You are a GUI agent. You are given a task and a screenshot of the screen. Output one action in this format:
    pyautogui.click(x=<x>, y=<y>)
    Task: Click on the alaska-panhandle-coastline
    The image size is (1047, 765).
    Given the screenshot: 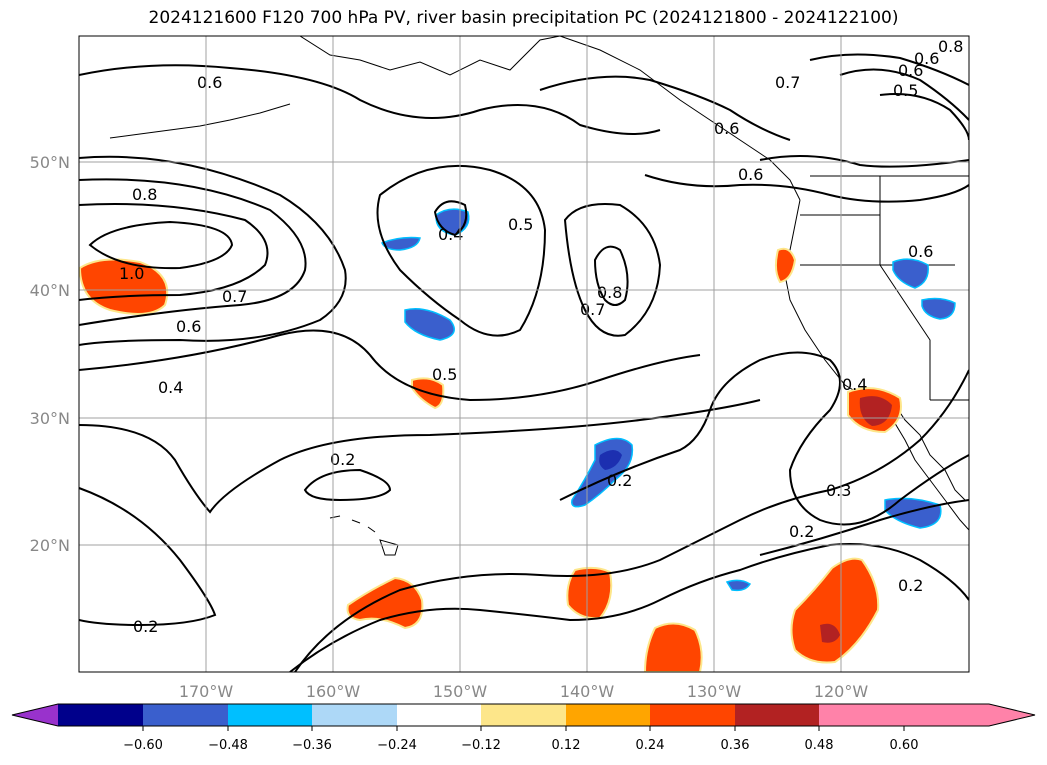 What is the action you would take?
    pyautogui.click(x=680, y=118)
    